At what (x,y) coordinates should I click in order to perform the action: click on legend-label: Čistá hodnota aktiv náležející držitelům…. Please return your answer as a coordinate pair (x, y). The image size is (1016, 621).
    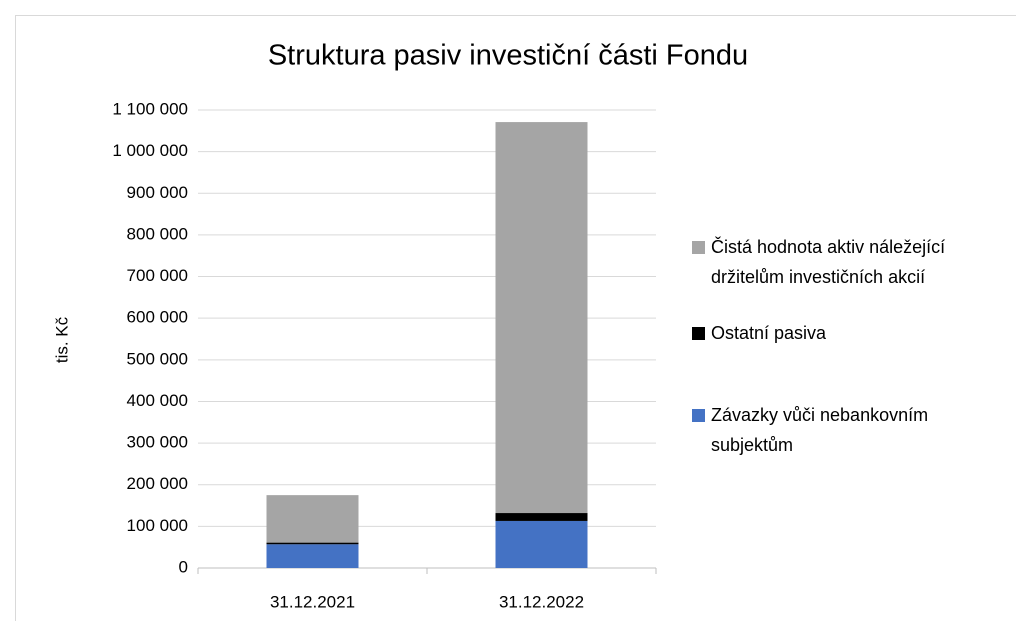
    Looking at the image, I should click on (828, 262).